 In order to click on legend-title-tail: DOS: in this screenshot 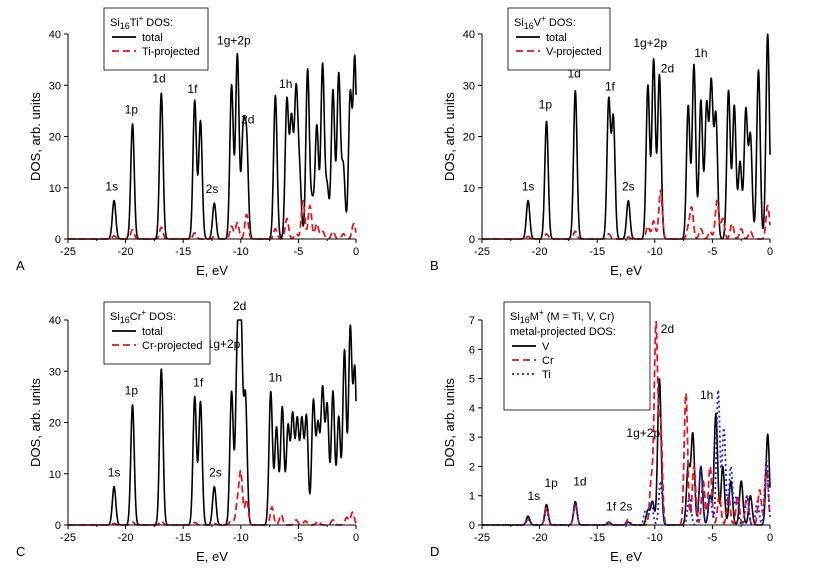, I will do `click(158, 23)`.